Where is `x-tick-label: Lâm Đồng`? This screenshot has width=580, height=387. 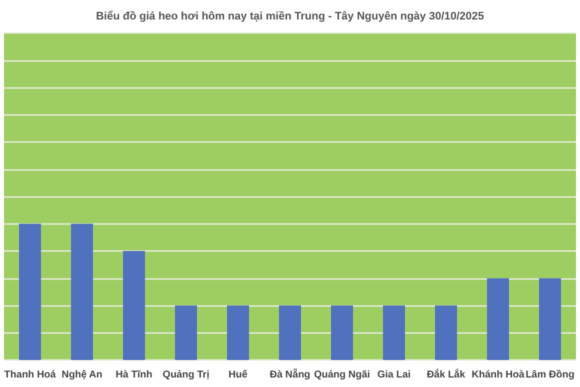
x-tick-label: Lâm Đồng is located at coordinates (550, 375).